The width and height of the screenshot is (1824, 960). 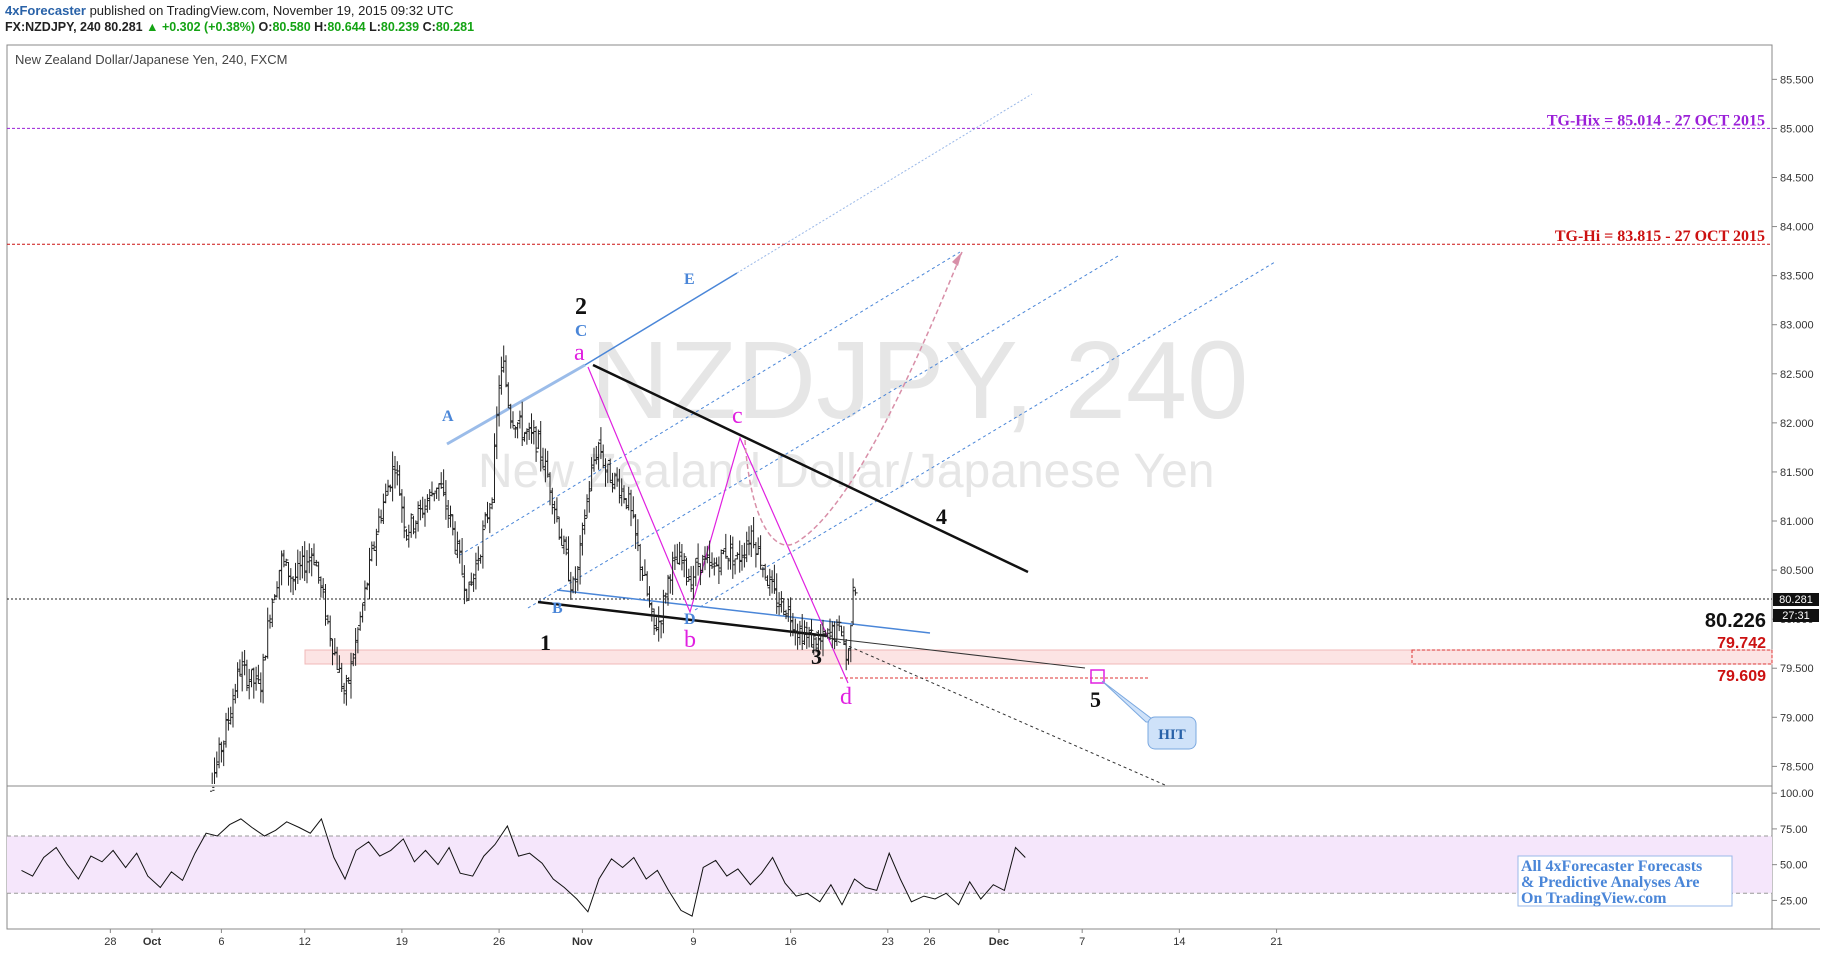 I want to click on wedge-lower-line, so click(x=683, y=619).